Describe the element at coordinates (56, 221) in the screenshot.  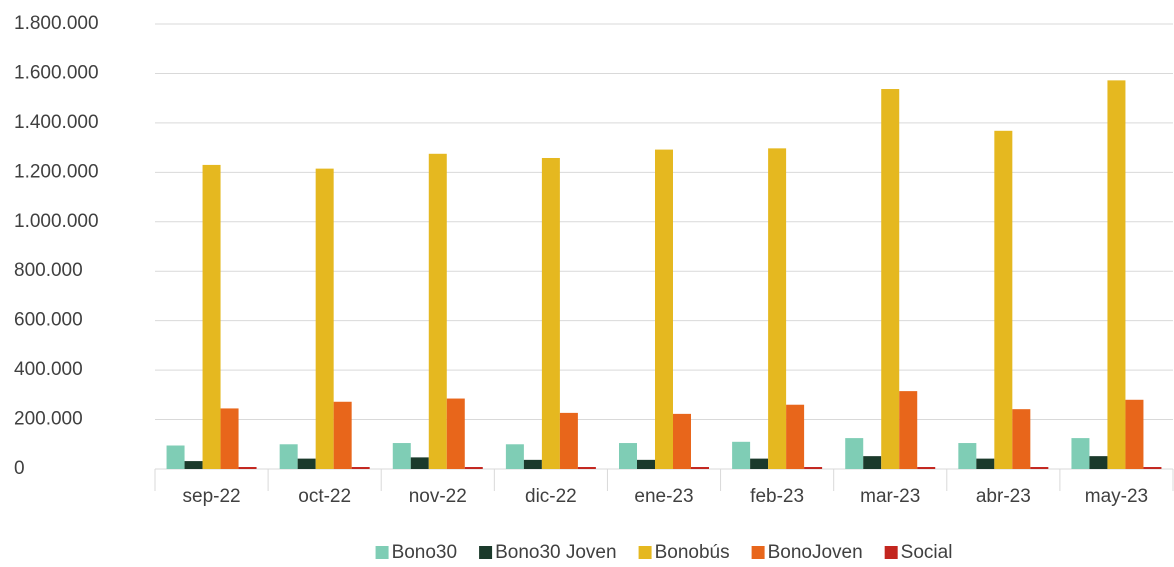
I see `y-tick-label: 1.000.000` at that location.